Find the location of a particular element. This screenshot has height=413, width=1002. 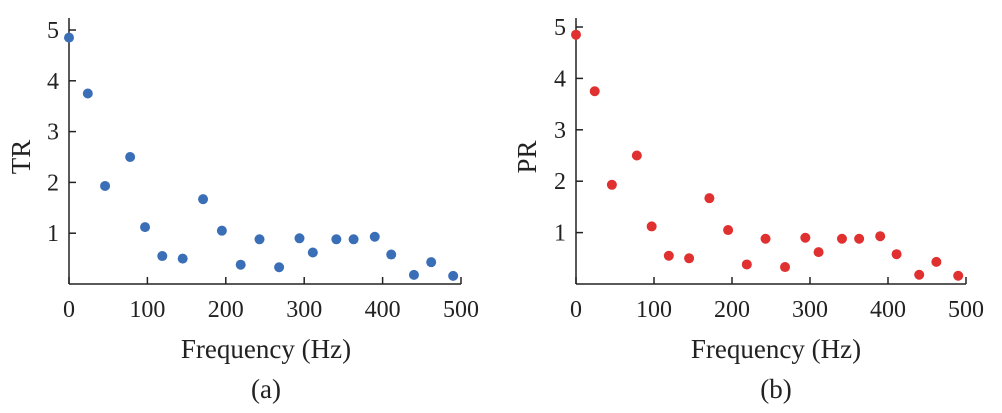

panel-label: (b) is located at coordinates (775, 389).